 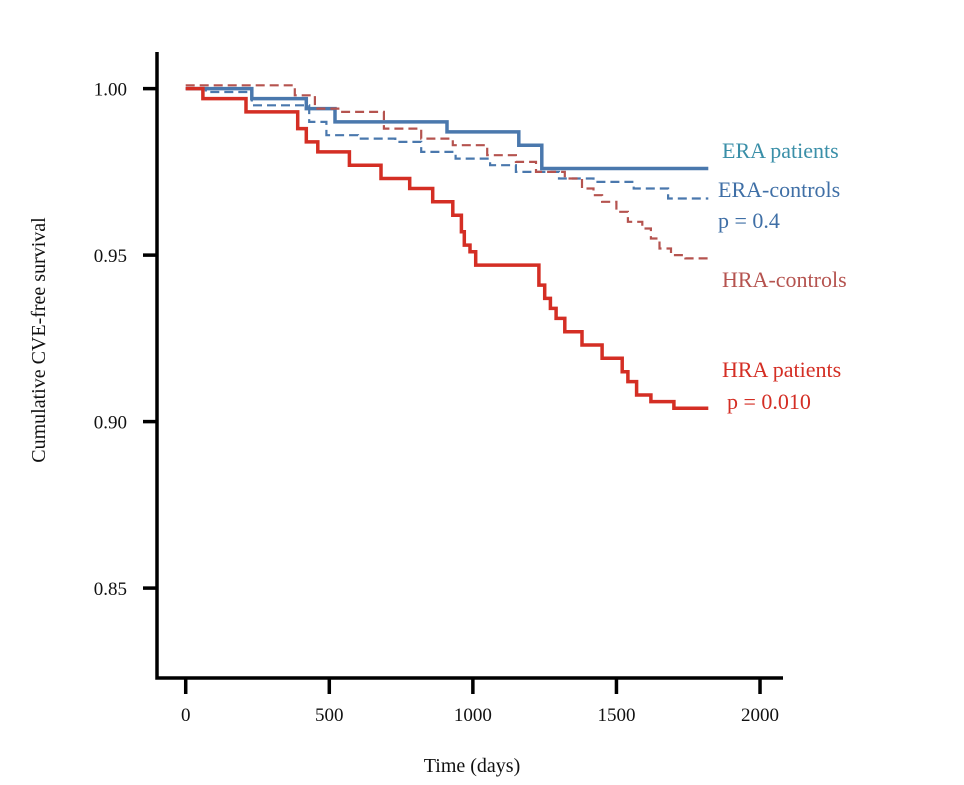 What do you see at coordinates (39, 340) in the screenshot?
I see `y-axis-title: Cumulative CVE-free survival` at bounding box center [39, 340].